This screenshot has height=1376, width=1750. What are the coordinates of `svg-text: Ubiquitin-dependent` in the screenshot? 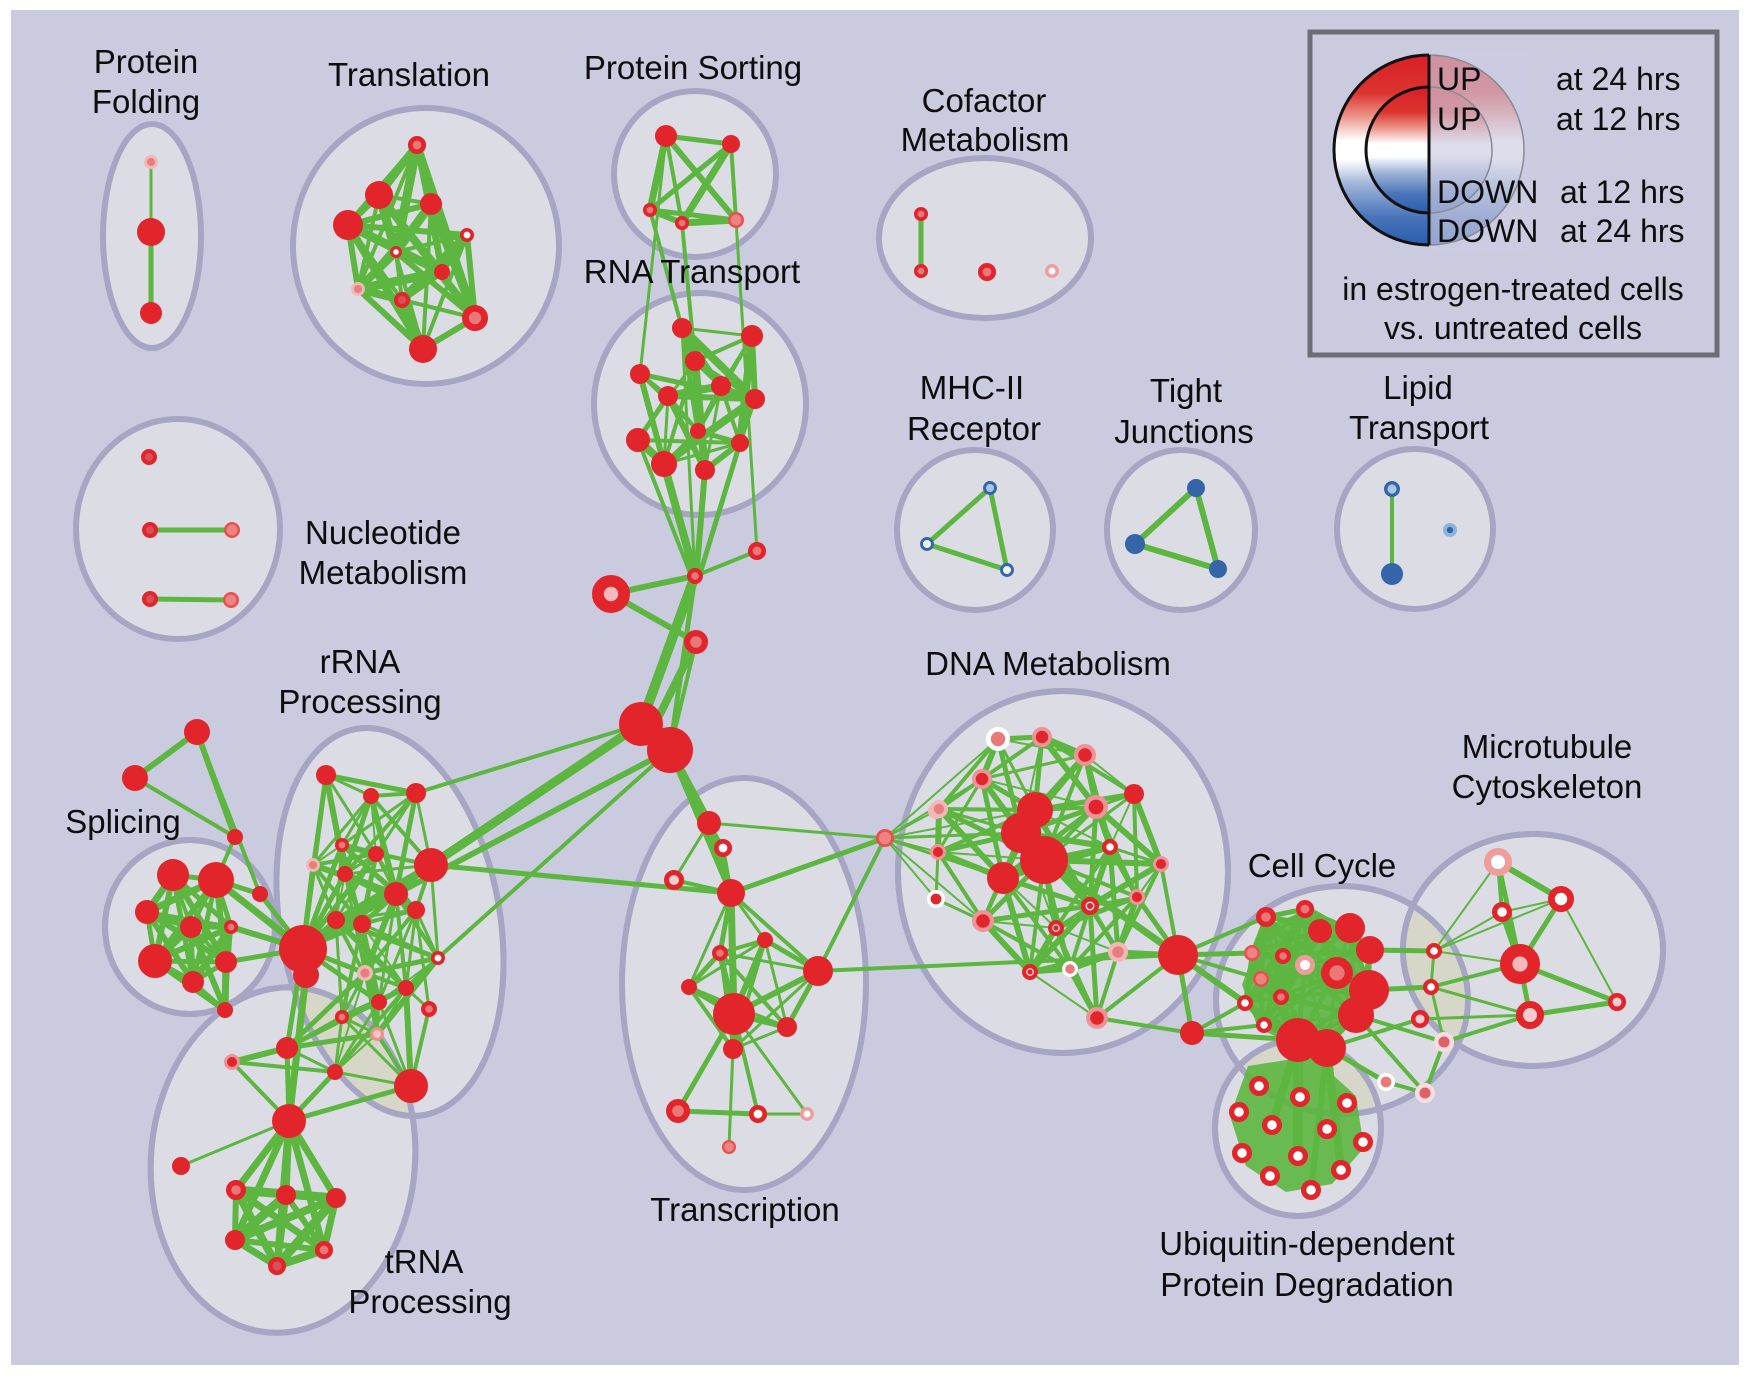 It's located at (1306, 1243).